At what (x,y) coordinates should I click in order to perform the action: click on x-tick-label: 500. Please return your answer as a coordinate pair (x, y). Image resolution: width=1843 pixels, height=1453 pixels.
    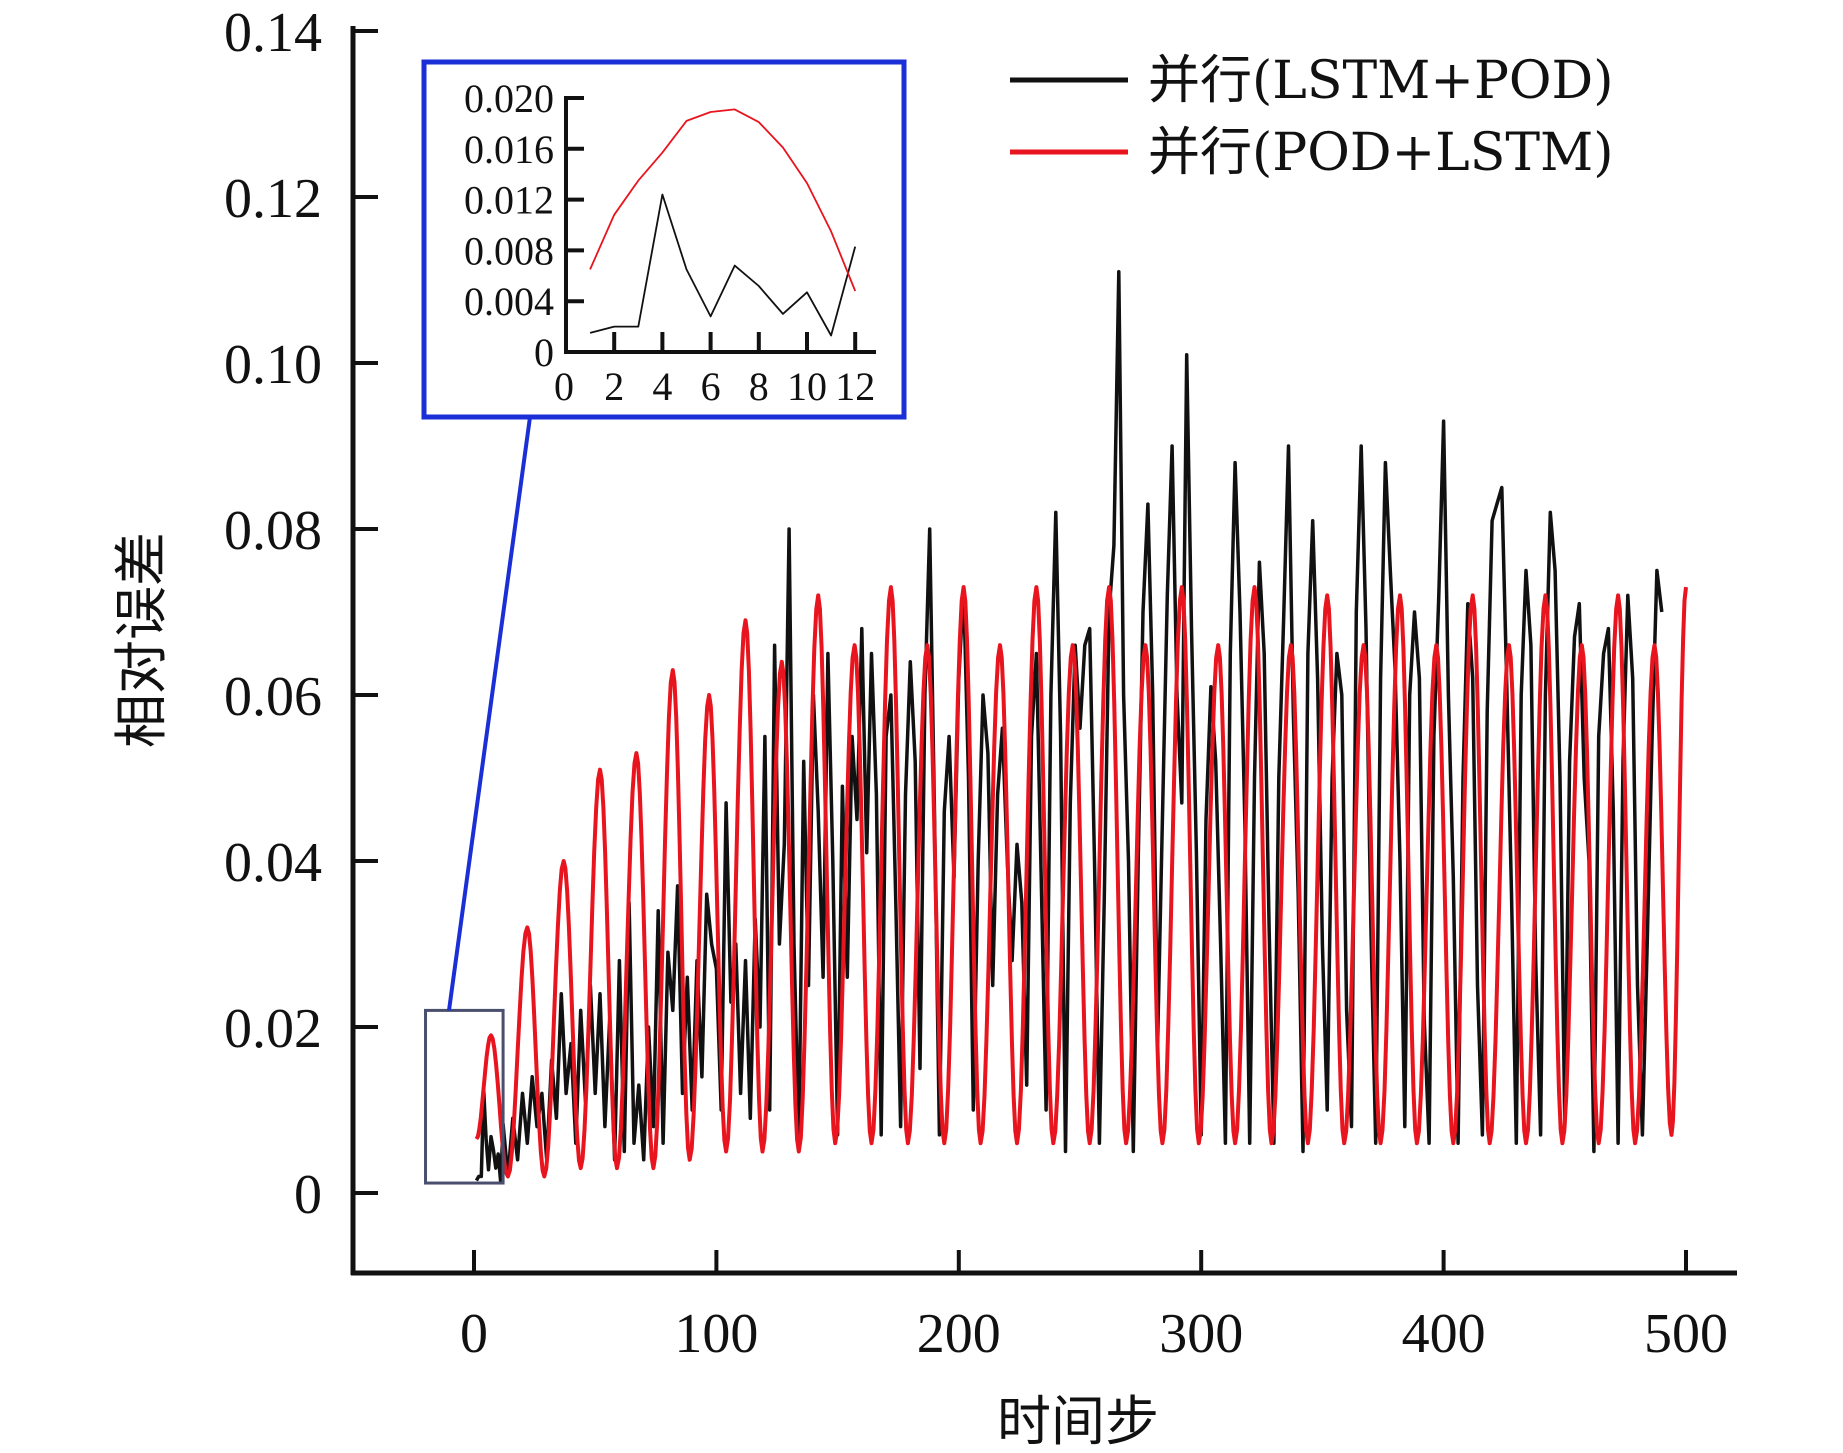
    Looking at the image, I should click on (1686, 1334).